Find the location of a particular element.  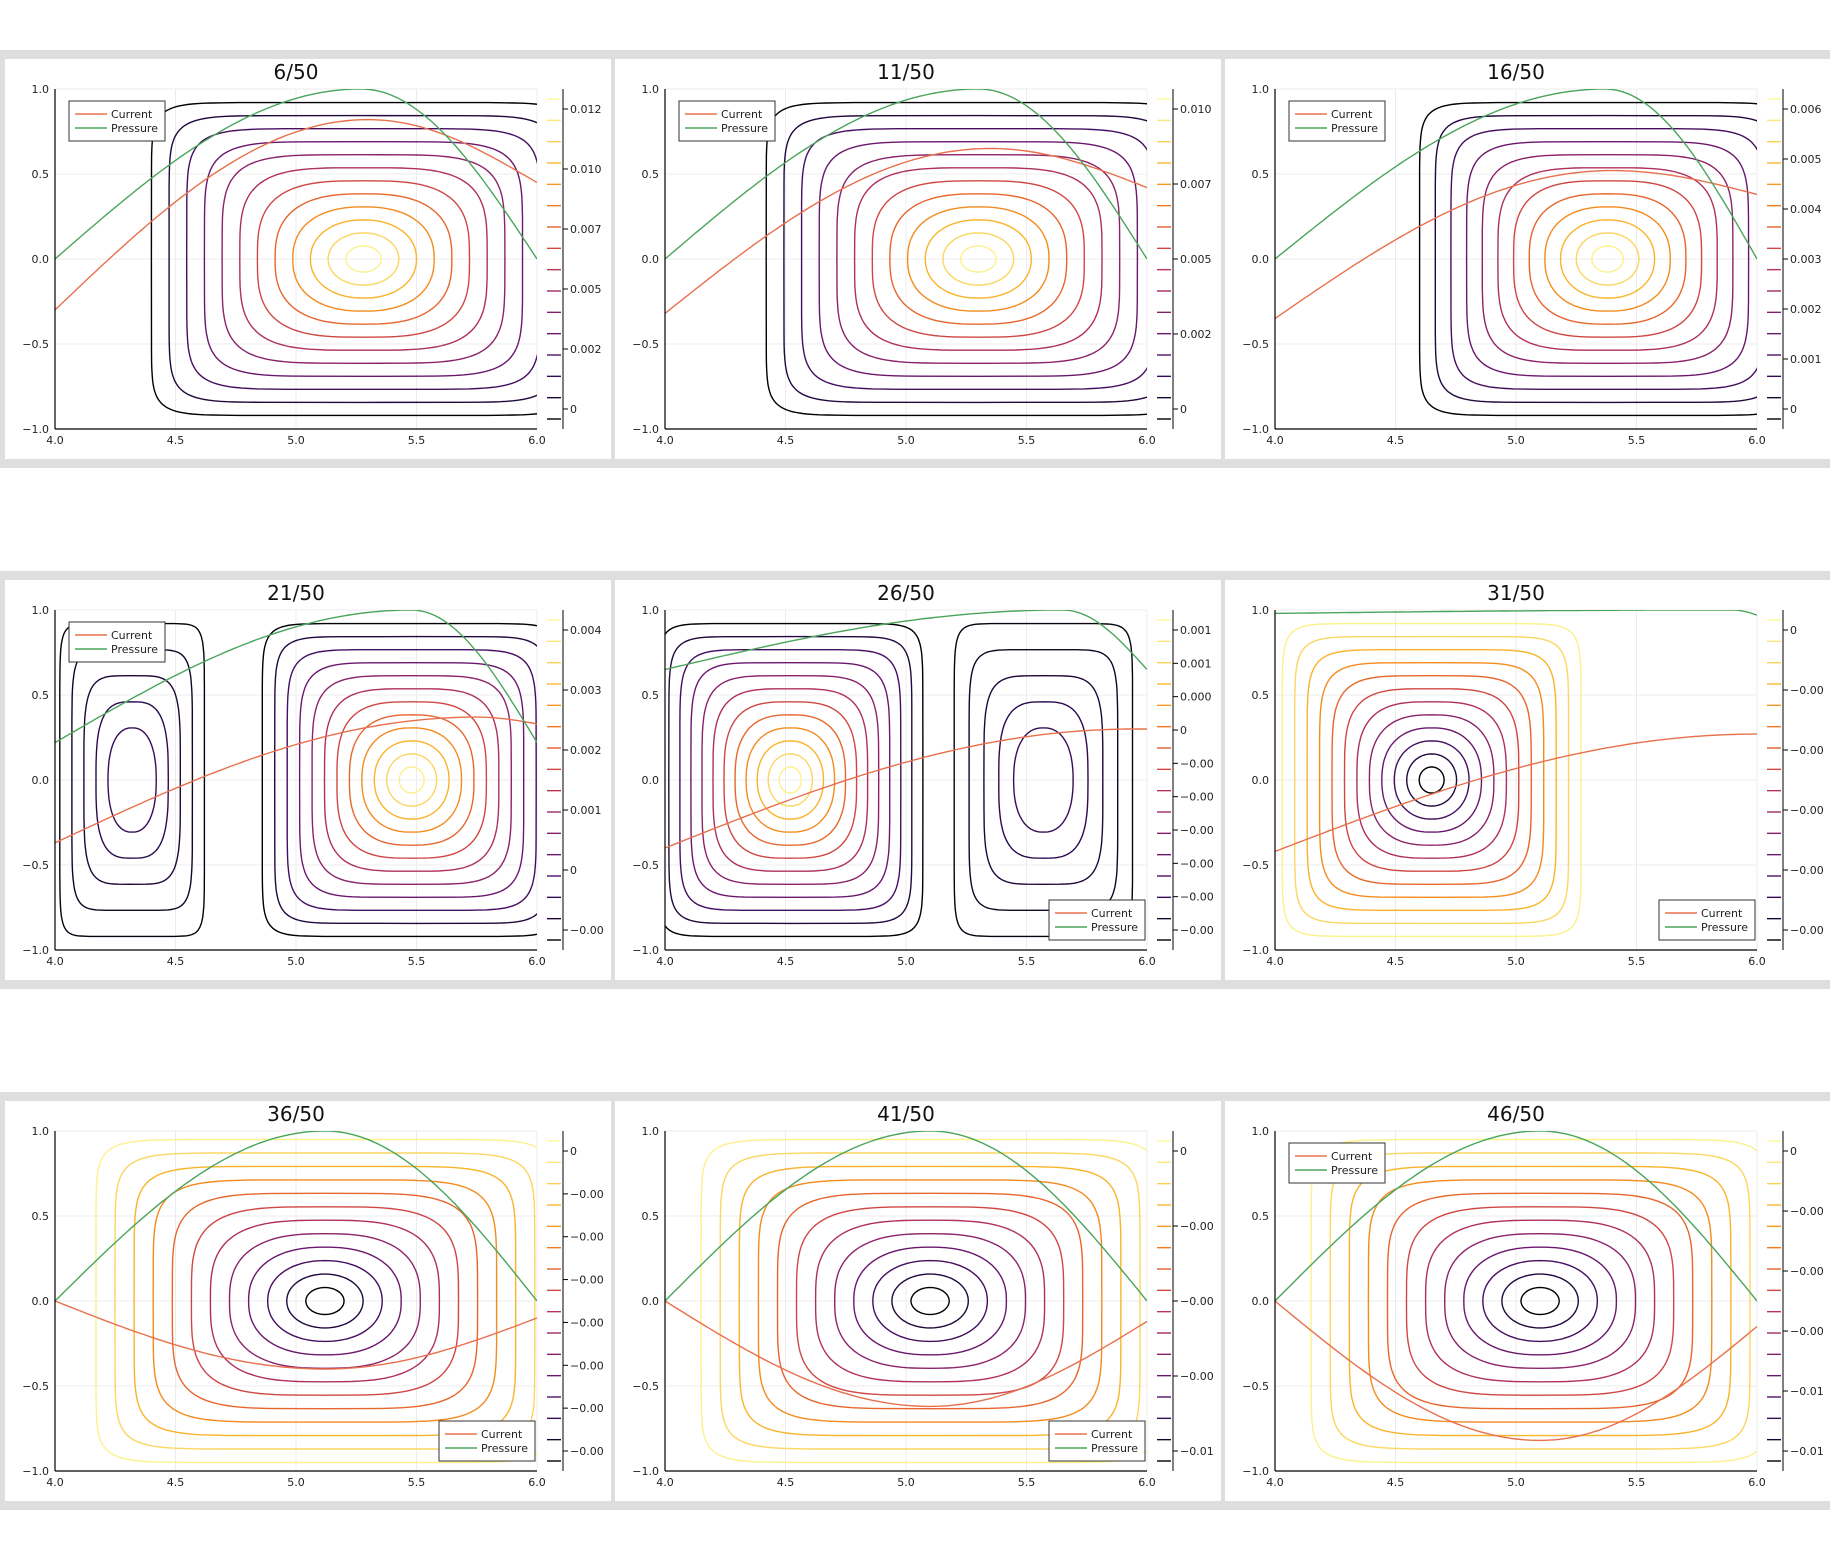

colorbar: 0.006 0.005 0.004 0.003 0.002 0.001 0 is located at coordinates (1794, 259).